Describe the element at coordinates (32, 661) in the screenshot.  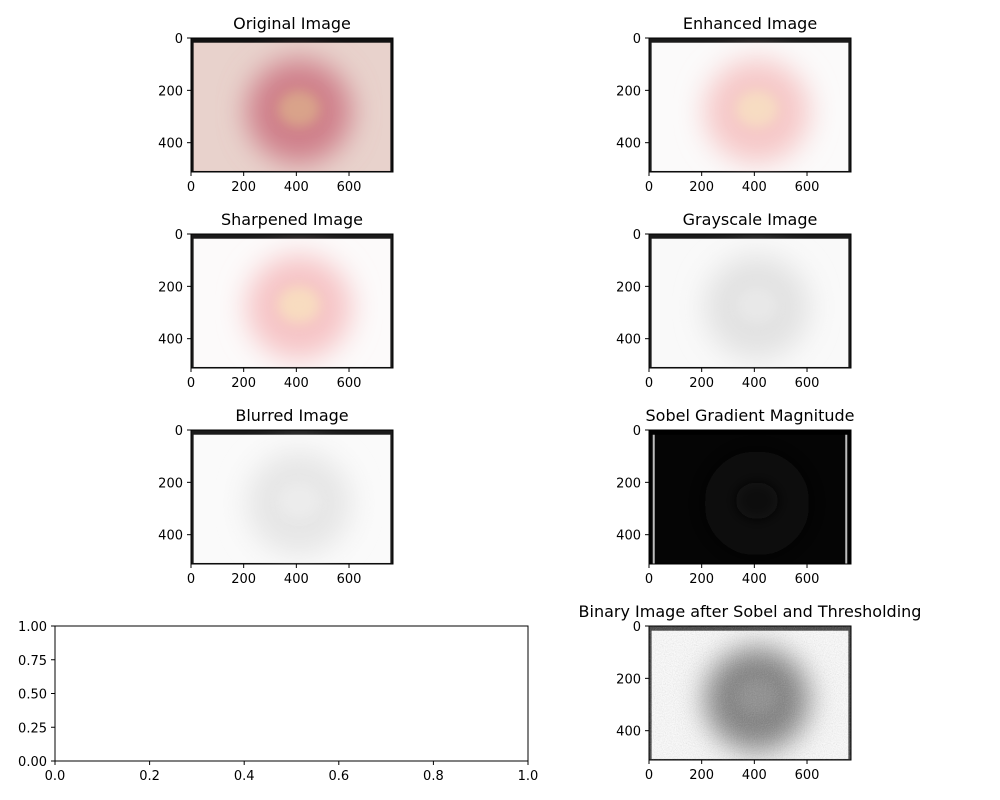
I see `y-tick-label: 0.75` at that location.